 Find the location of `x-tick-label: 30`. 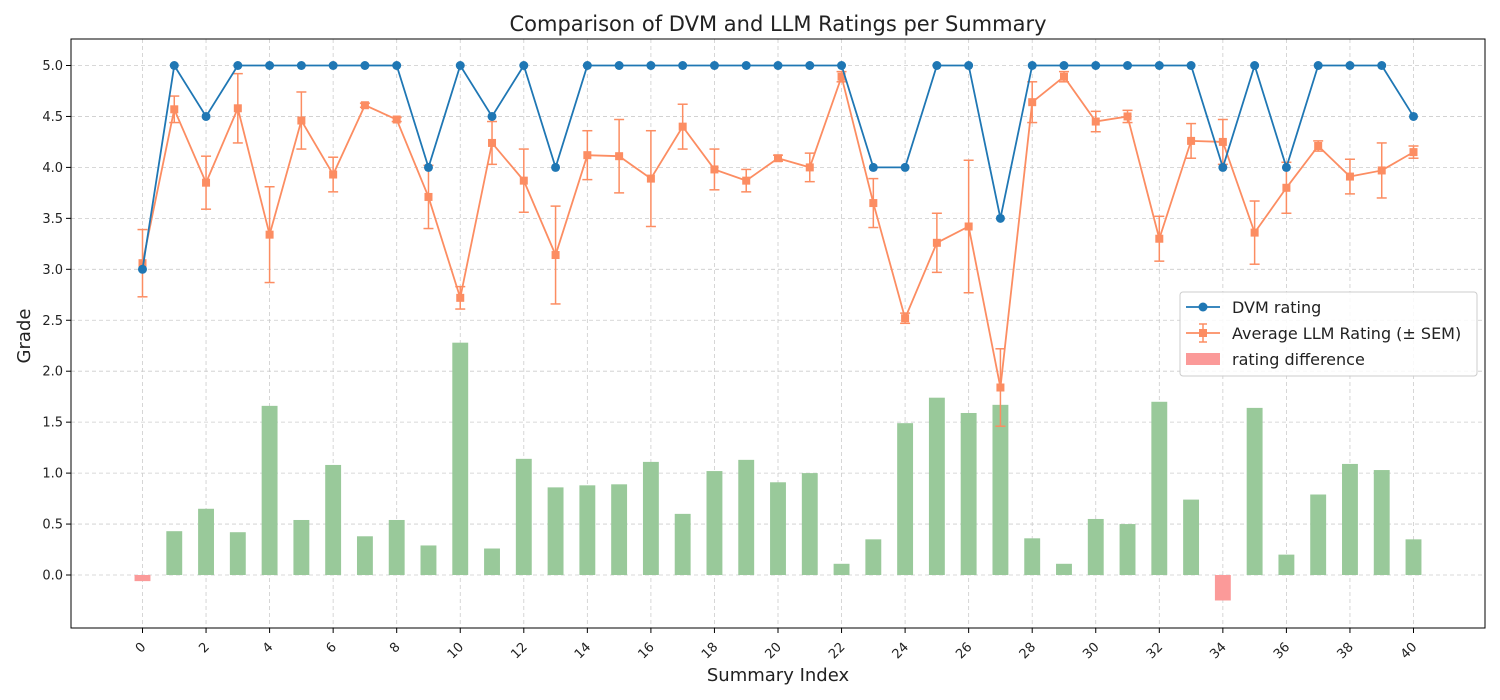

x-tick-label: 30 is located at coordinates (1091, 651).